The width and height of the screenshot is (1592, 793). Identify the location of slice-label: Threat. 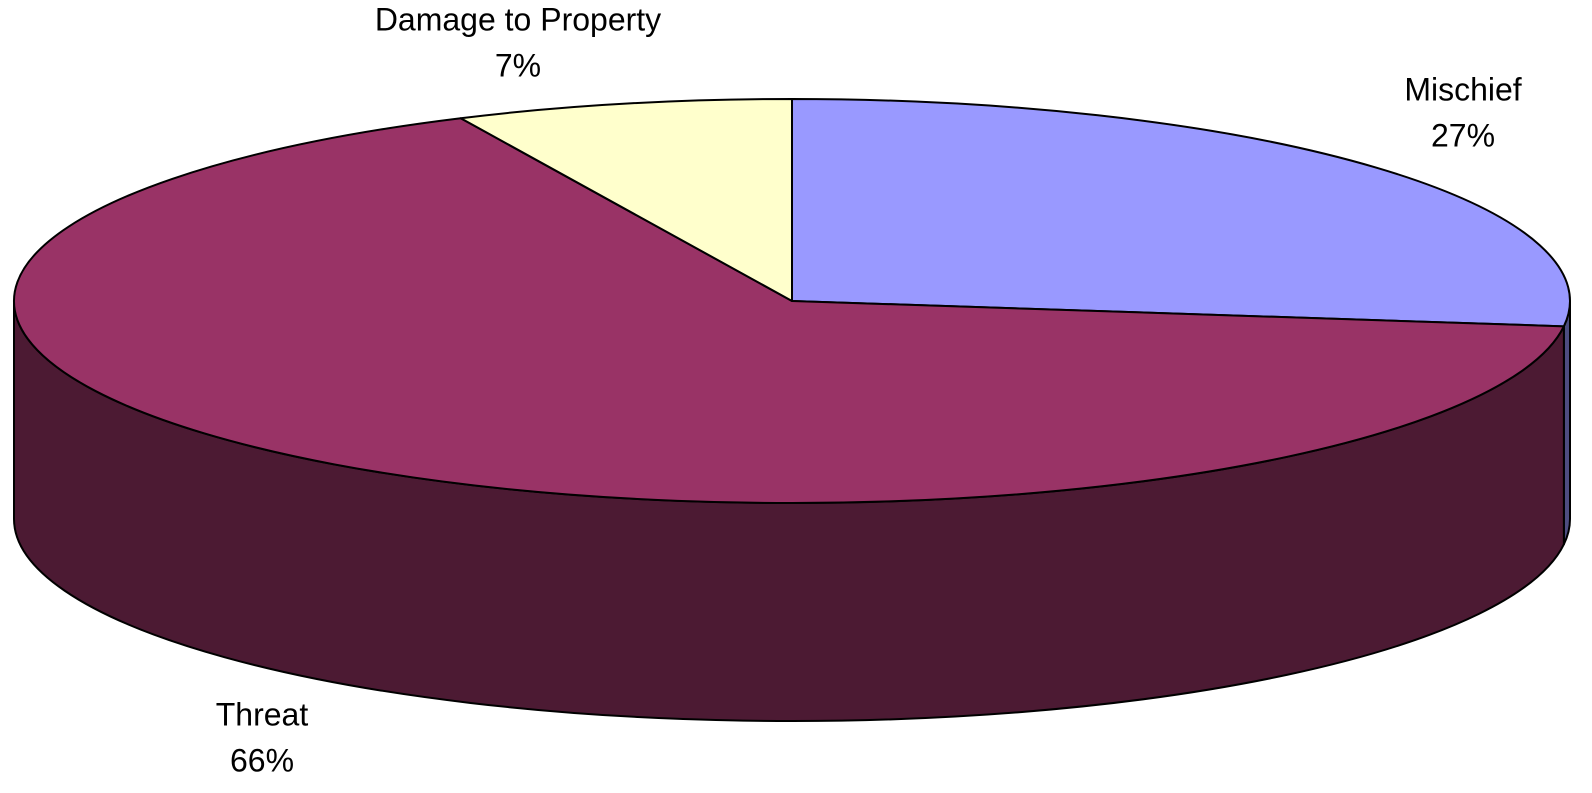
(262, 714).